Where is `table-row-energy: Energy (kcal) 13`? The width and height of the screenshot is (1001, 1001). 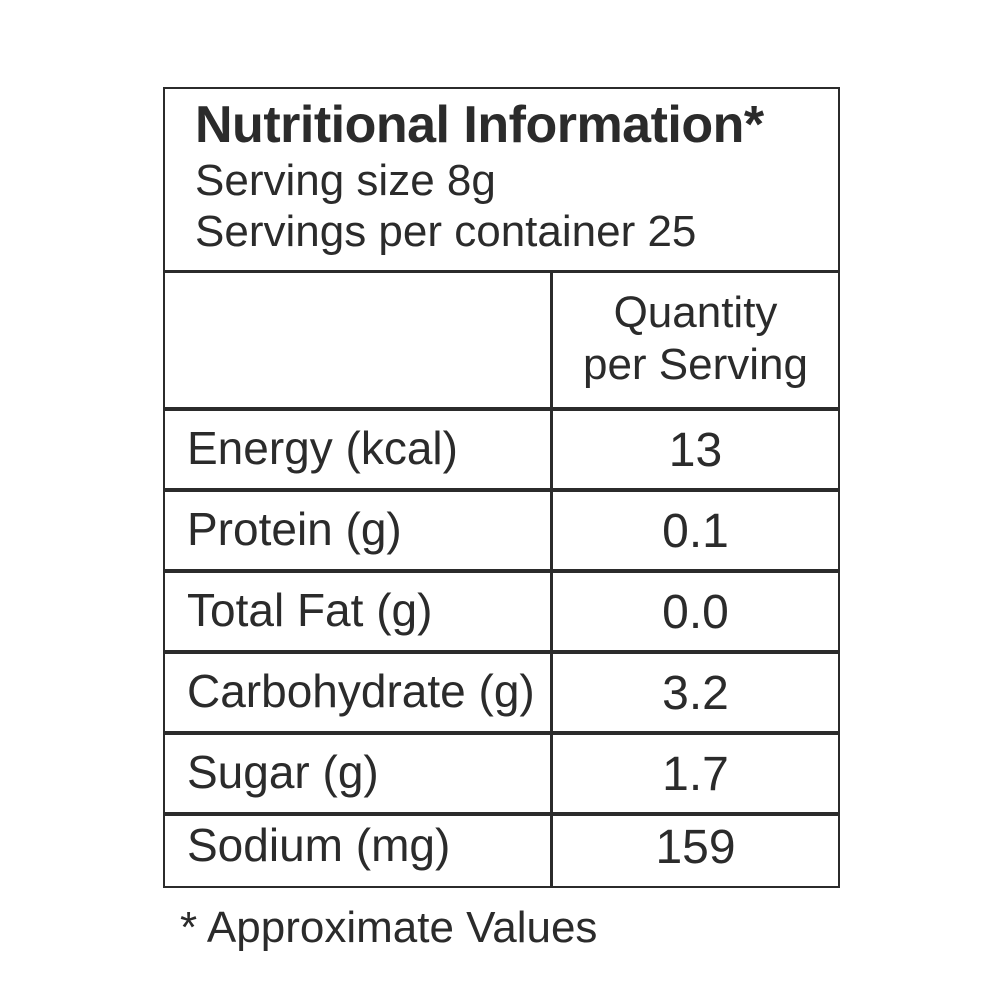
table-row-energy: Energy (kcal) 13 is located at coordinates (501, 451).